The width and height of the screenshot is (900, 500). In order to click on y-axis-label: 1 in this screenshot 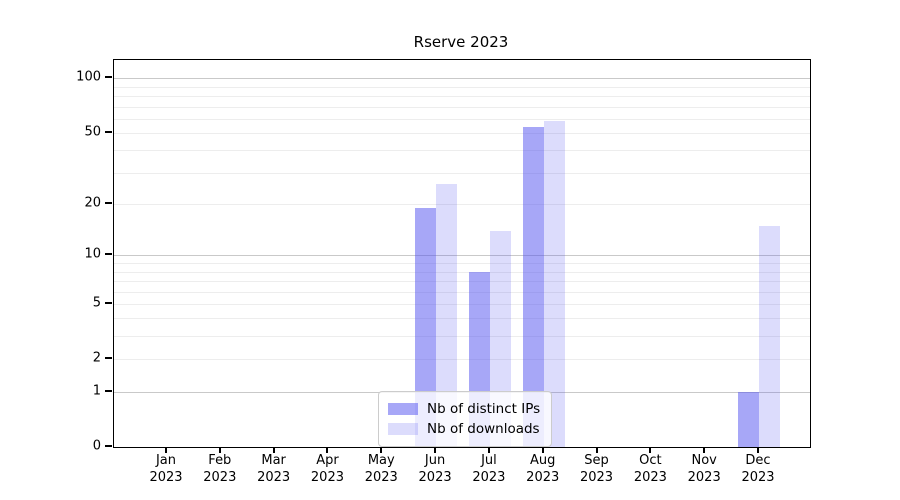, I will do `click(96, 391)`.